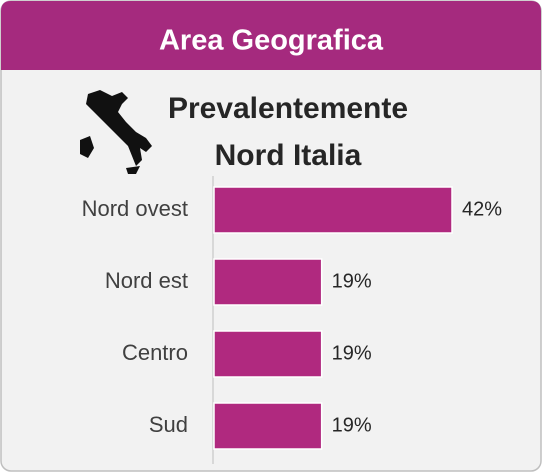 The image size is (542, 472). I want to click on category-label: Nord est, so click(146, 280).